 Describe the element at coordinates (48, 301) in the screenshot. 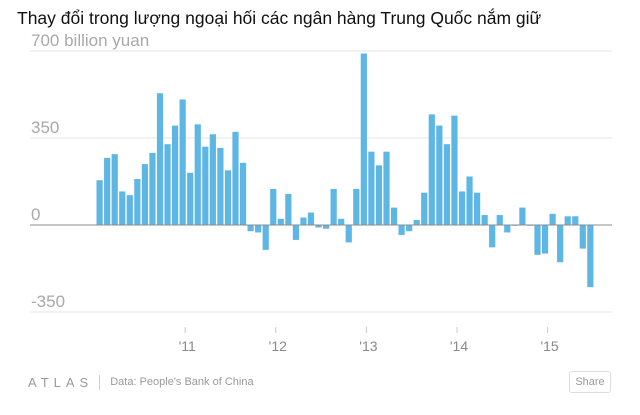

I see `y-tick-label: -350` at that location.